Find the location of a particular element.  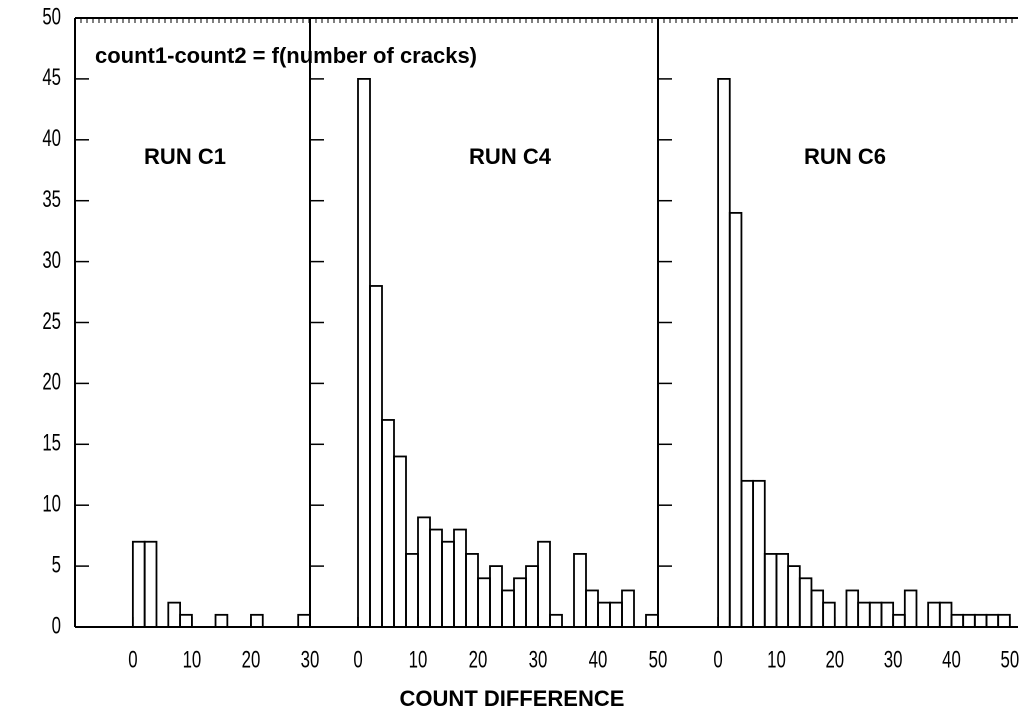

y-tick-label: 35 is located at coordinates (51, 199).